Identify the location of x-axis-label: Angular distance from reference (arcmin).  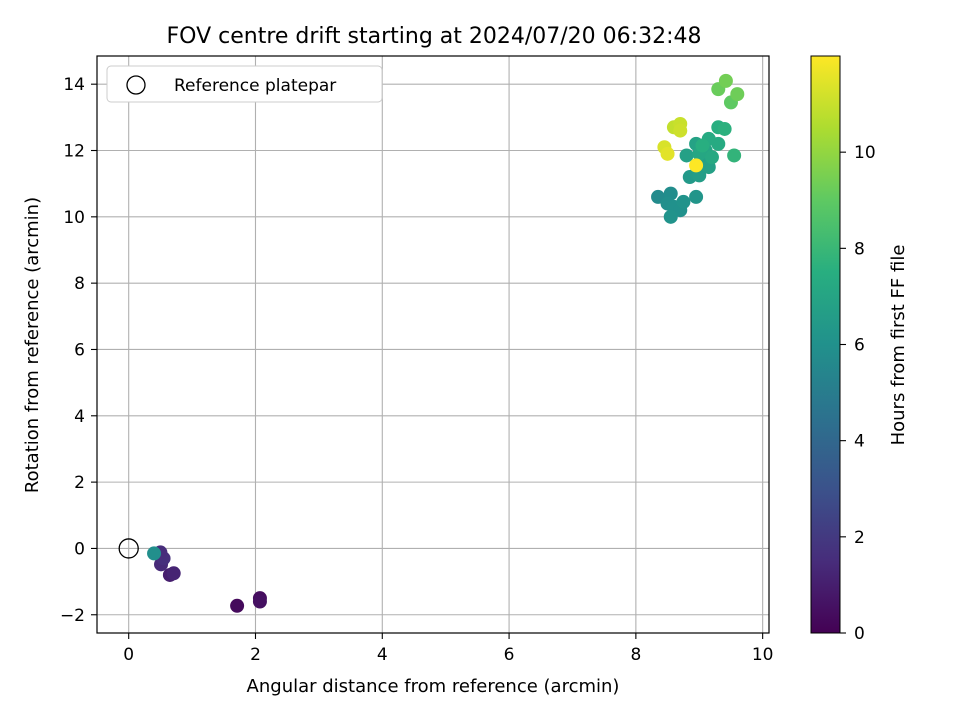
(433, 686).